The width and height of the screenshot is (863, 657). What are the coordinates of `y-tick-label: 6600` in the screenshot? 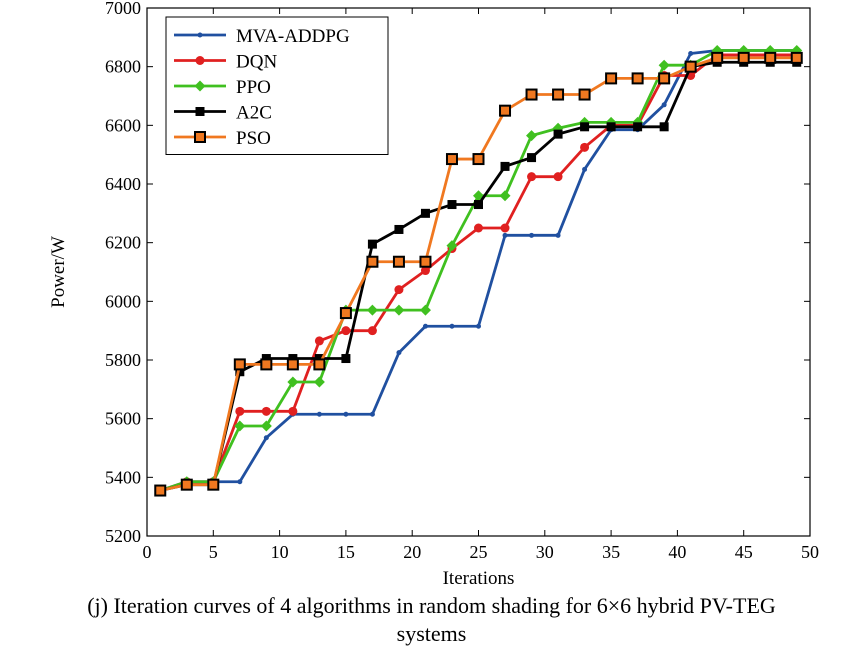 It's located at (123, 125).